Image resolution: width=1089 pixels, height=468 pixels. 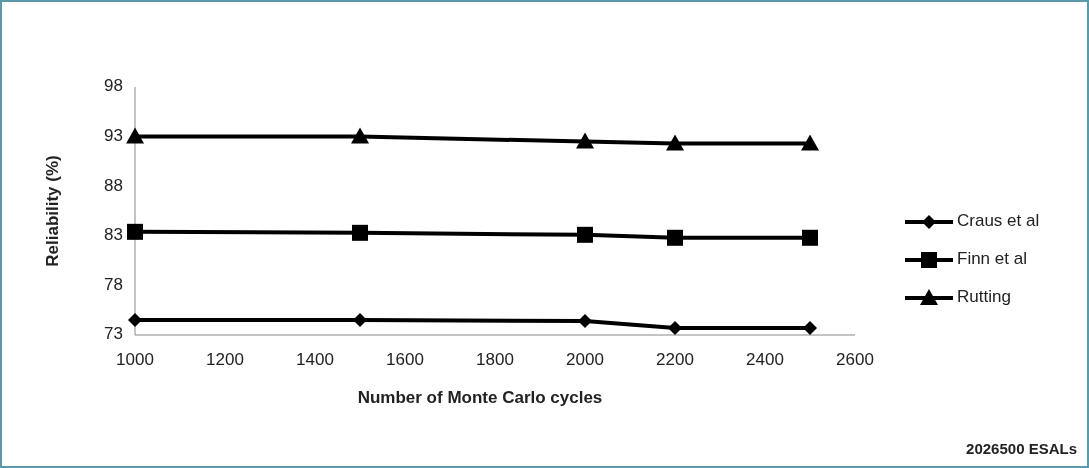 I want to click on text: 2026500 ESALs, so click(x=1021, y=448).